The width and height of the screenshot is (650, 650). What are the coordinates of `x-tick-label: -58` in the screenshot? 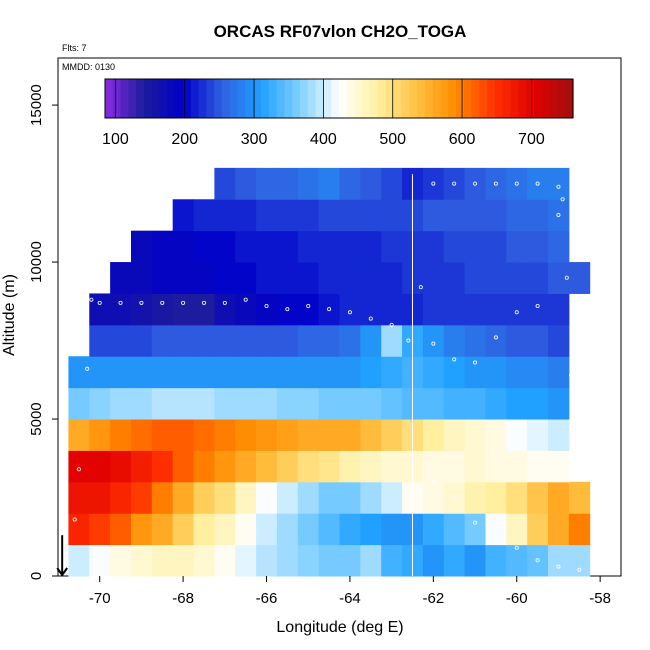 It's located at (600, 598).